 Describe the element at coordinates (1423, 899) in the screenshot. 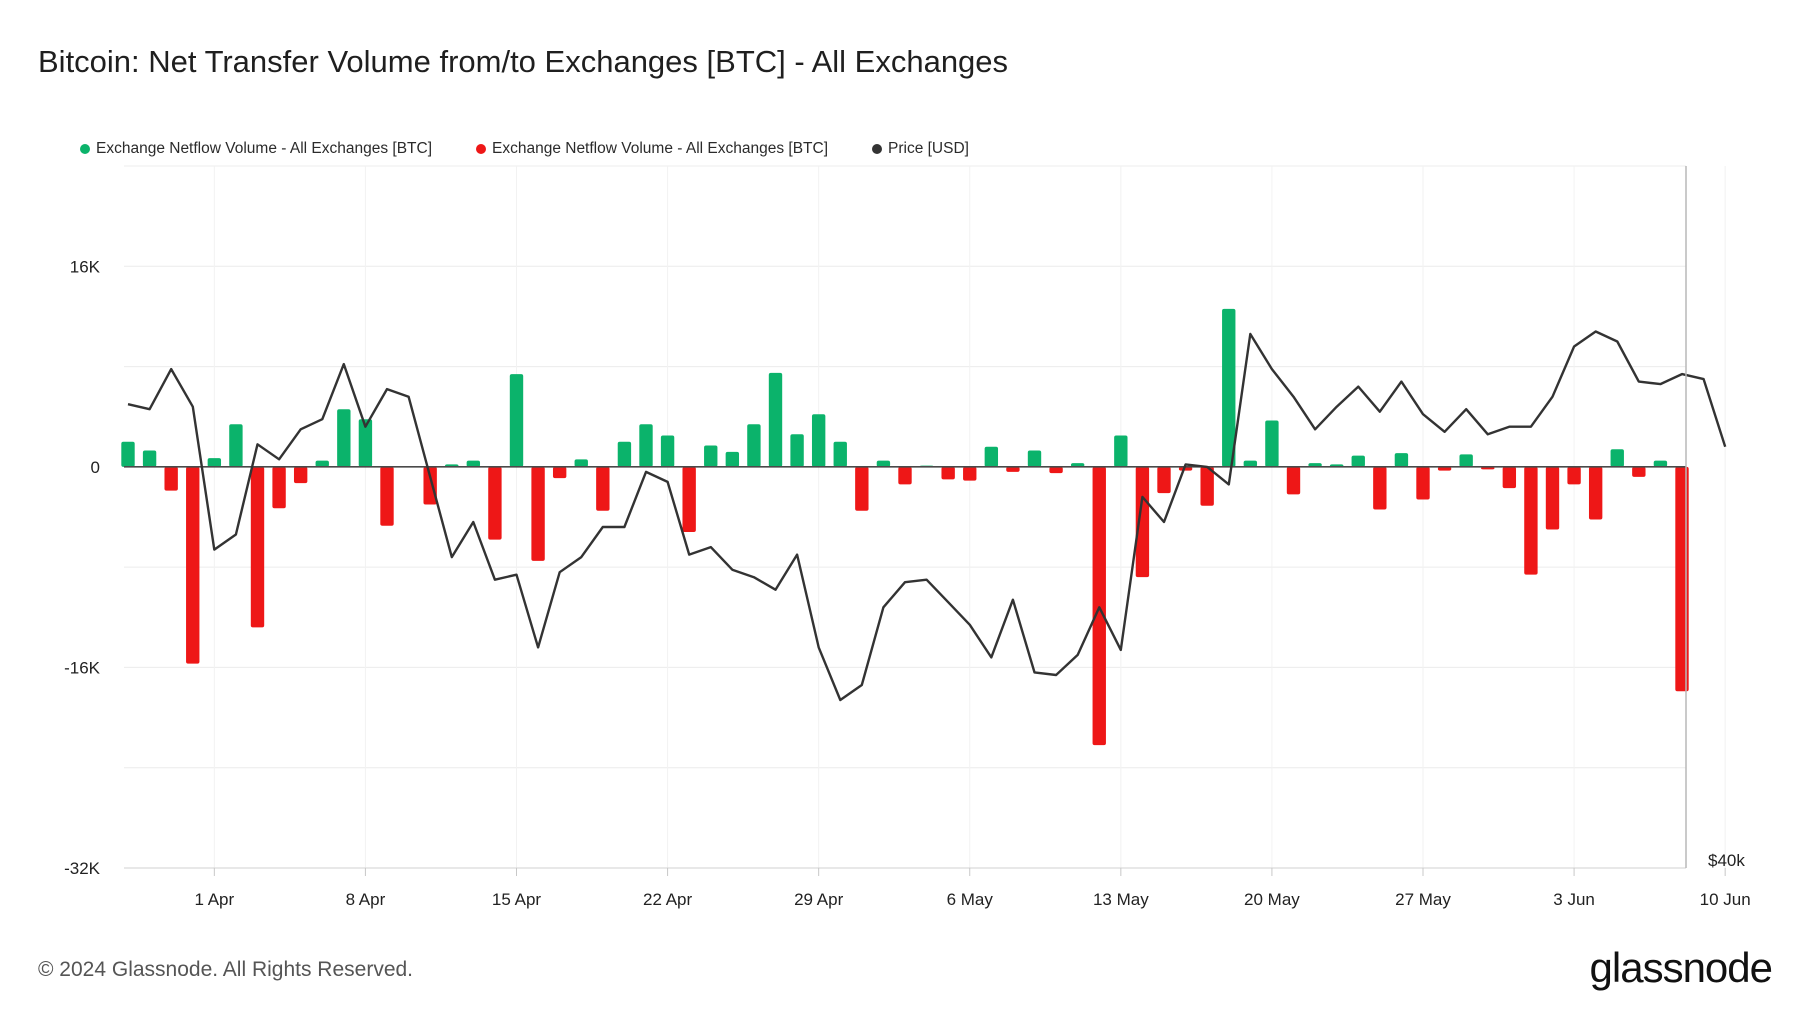

I see `x-tick-label: 27 May` at that location.